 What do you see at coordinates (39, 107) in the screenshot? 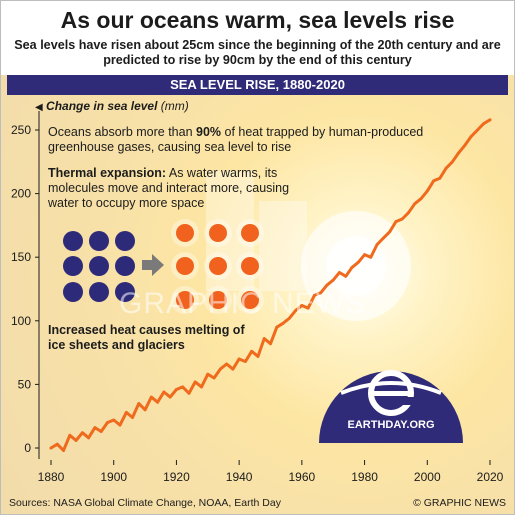
I see `left-arrow-icon: ◀` at bounding box center [39, 107].